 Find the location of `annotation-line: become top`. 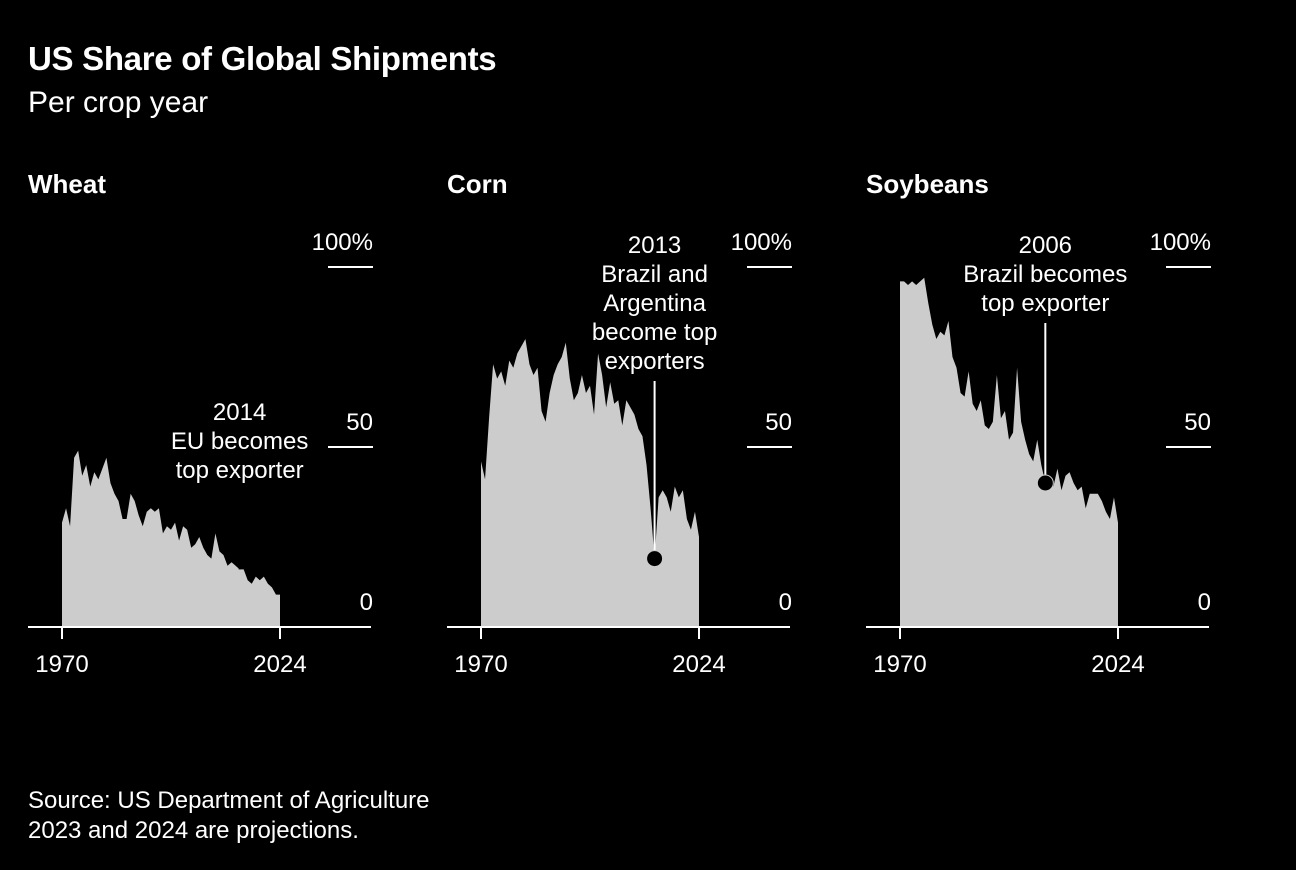

annotation-line: become top is located at coordinates (654, 332).